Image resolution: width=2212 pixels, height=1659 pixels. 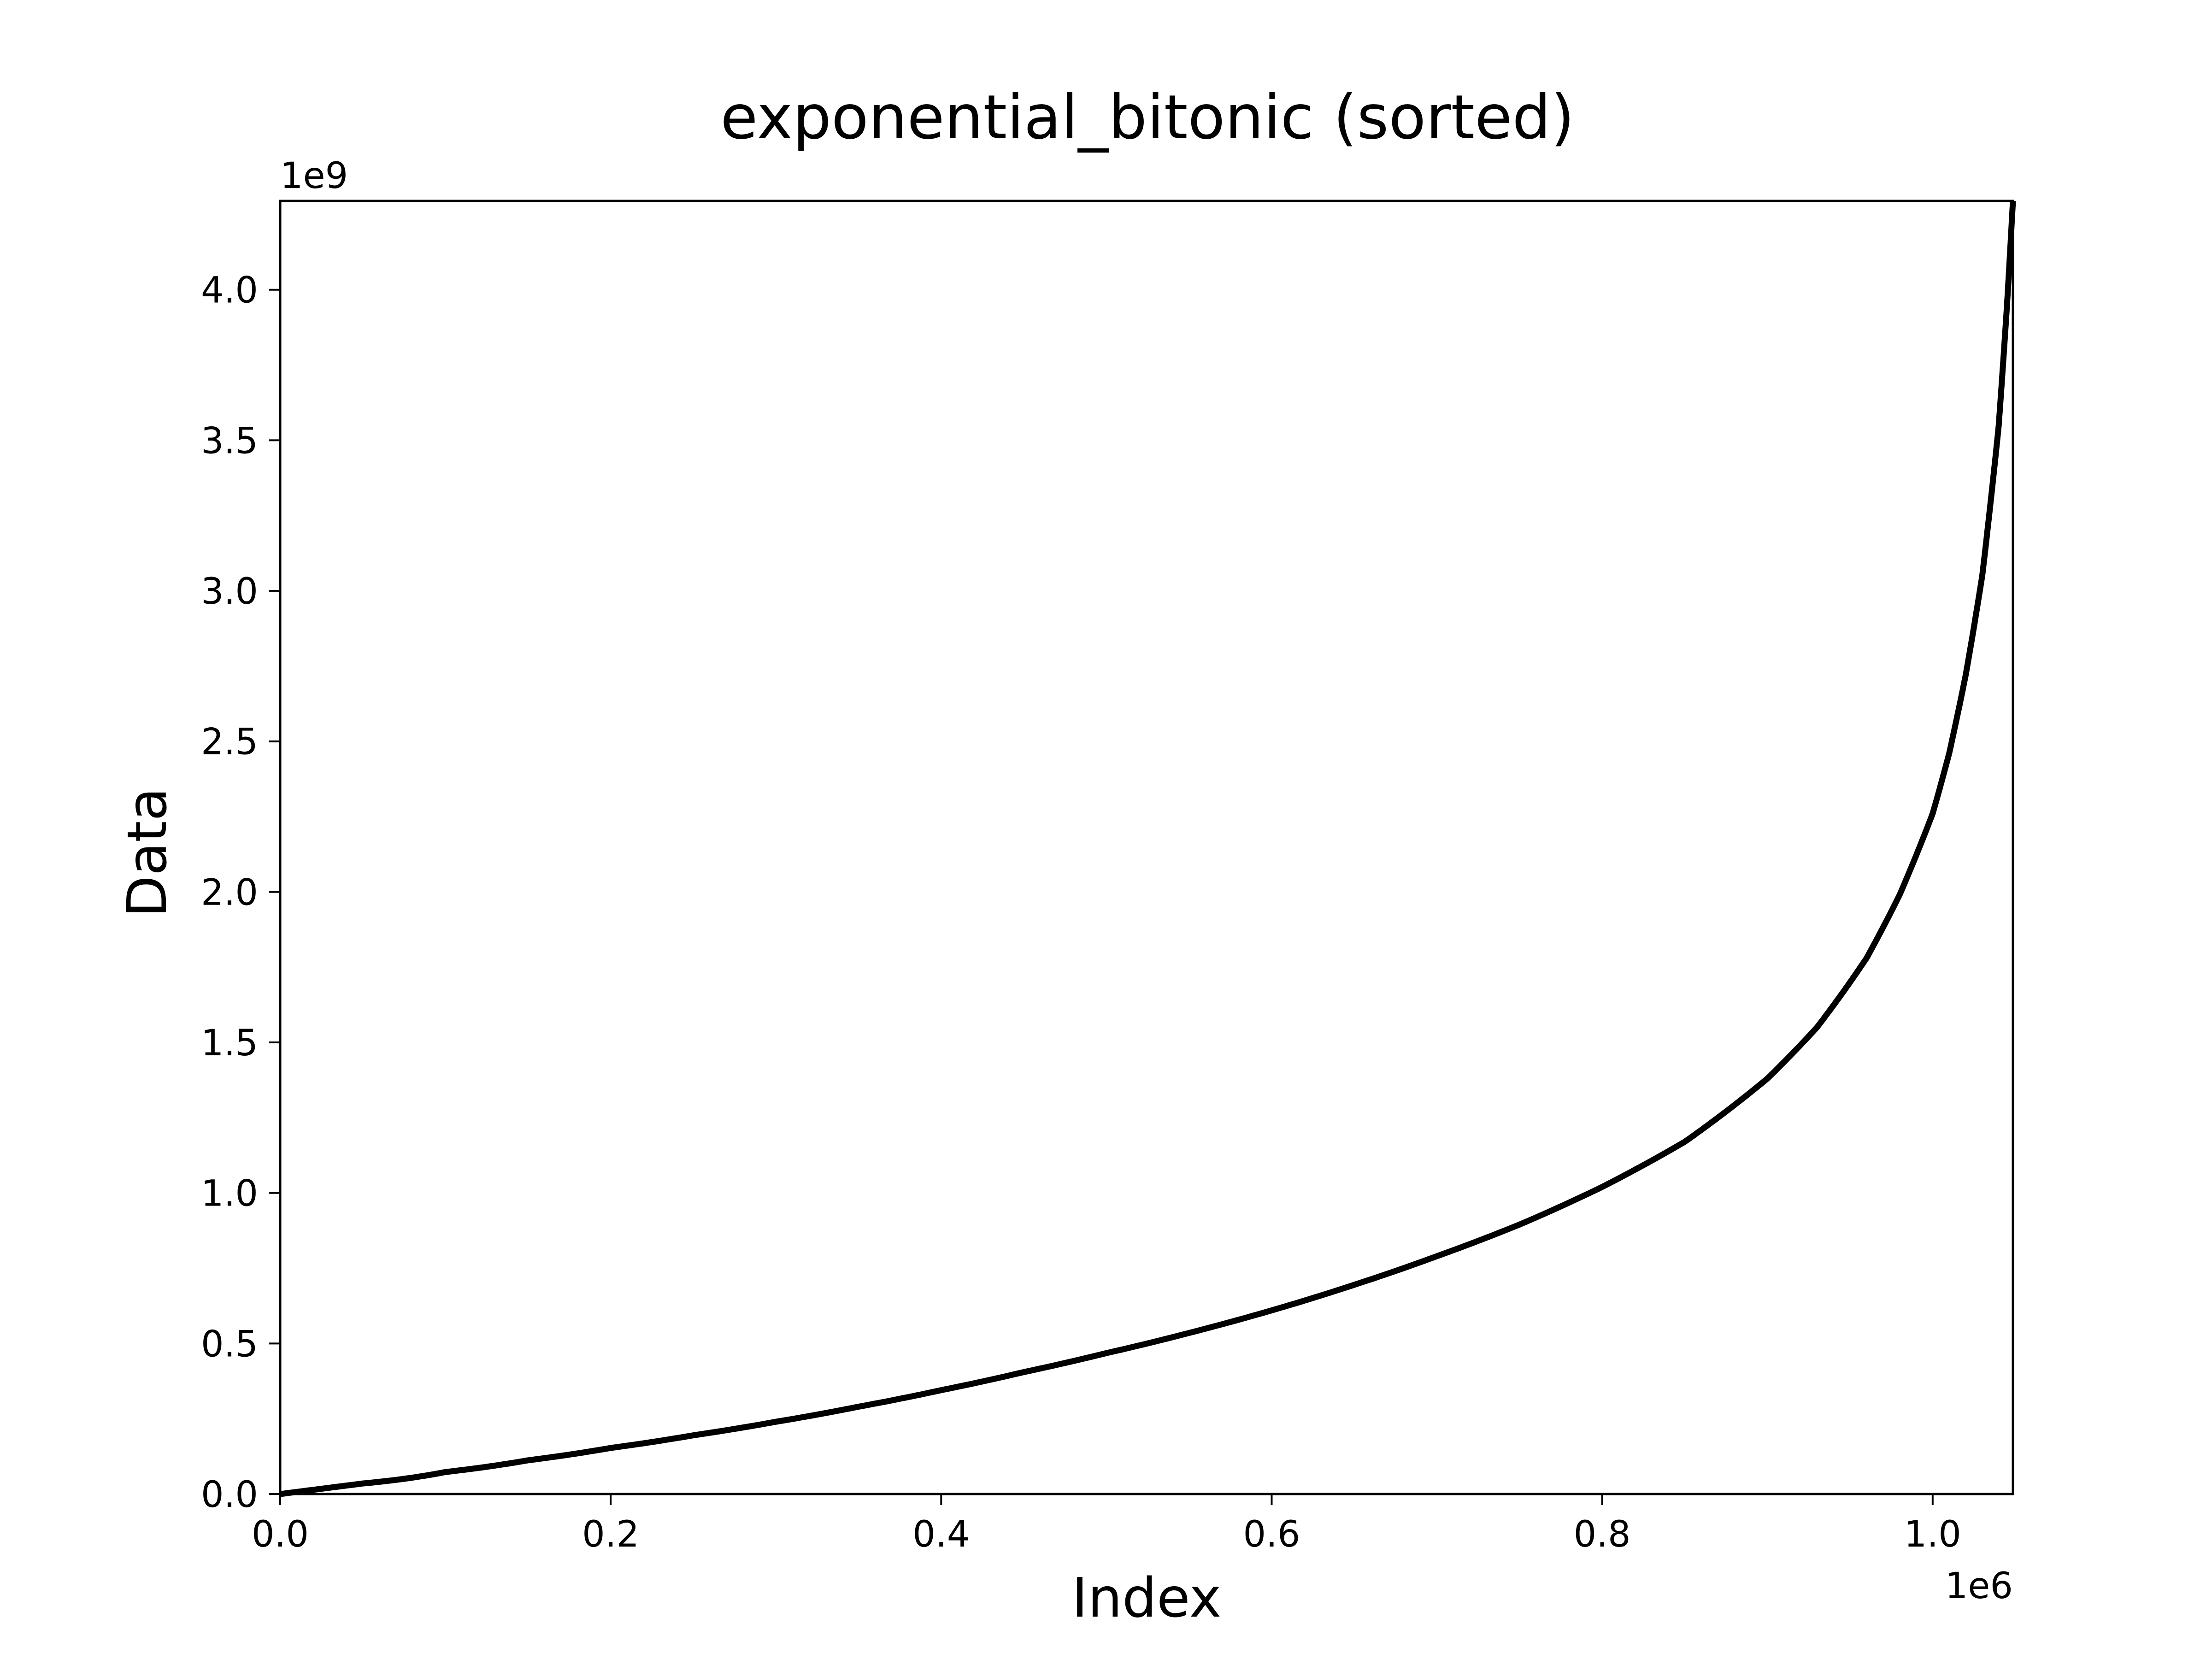 I want to click on y-tick-label: 0.5, so click(x=229, y=1344).